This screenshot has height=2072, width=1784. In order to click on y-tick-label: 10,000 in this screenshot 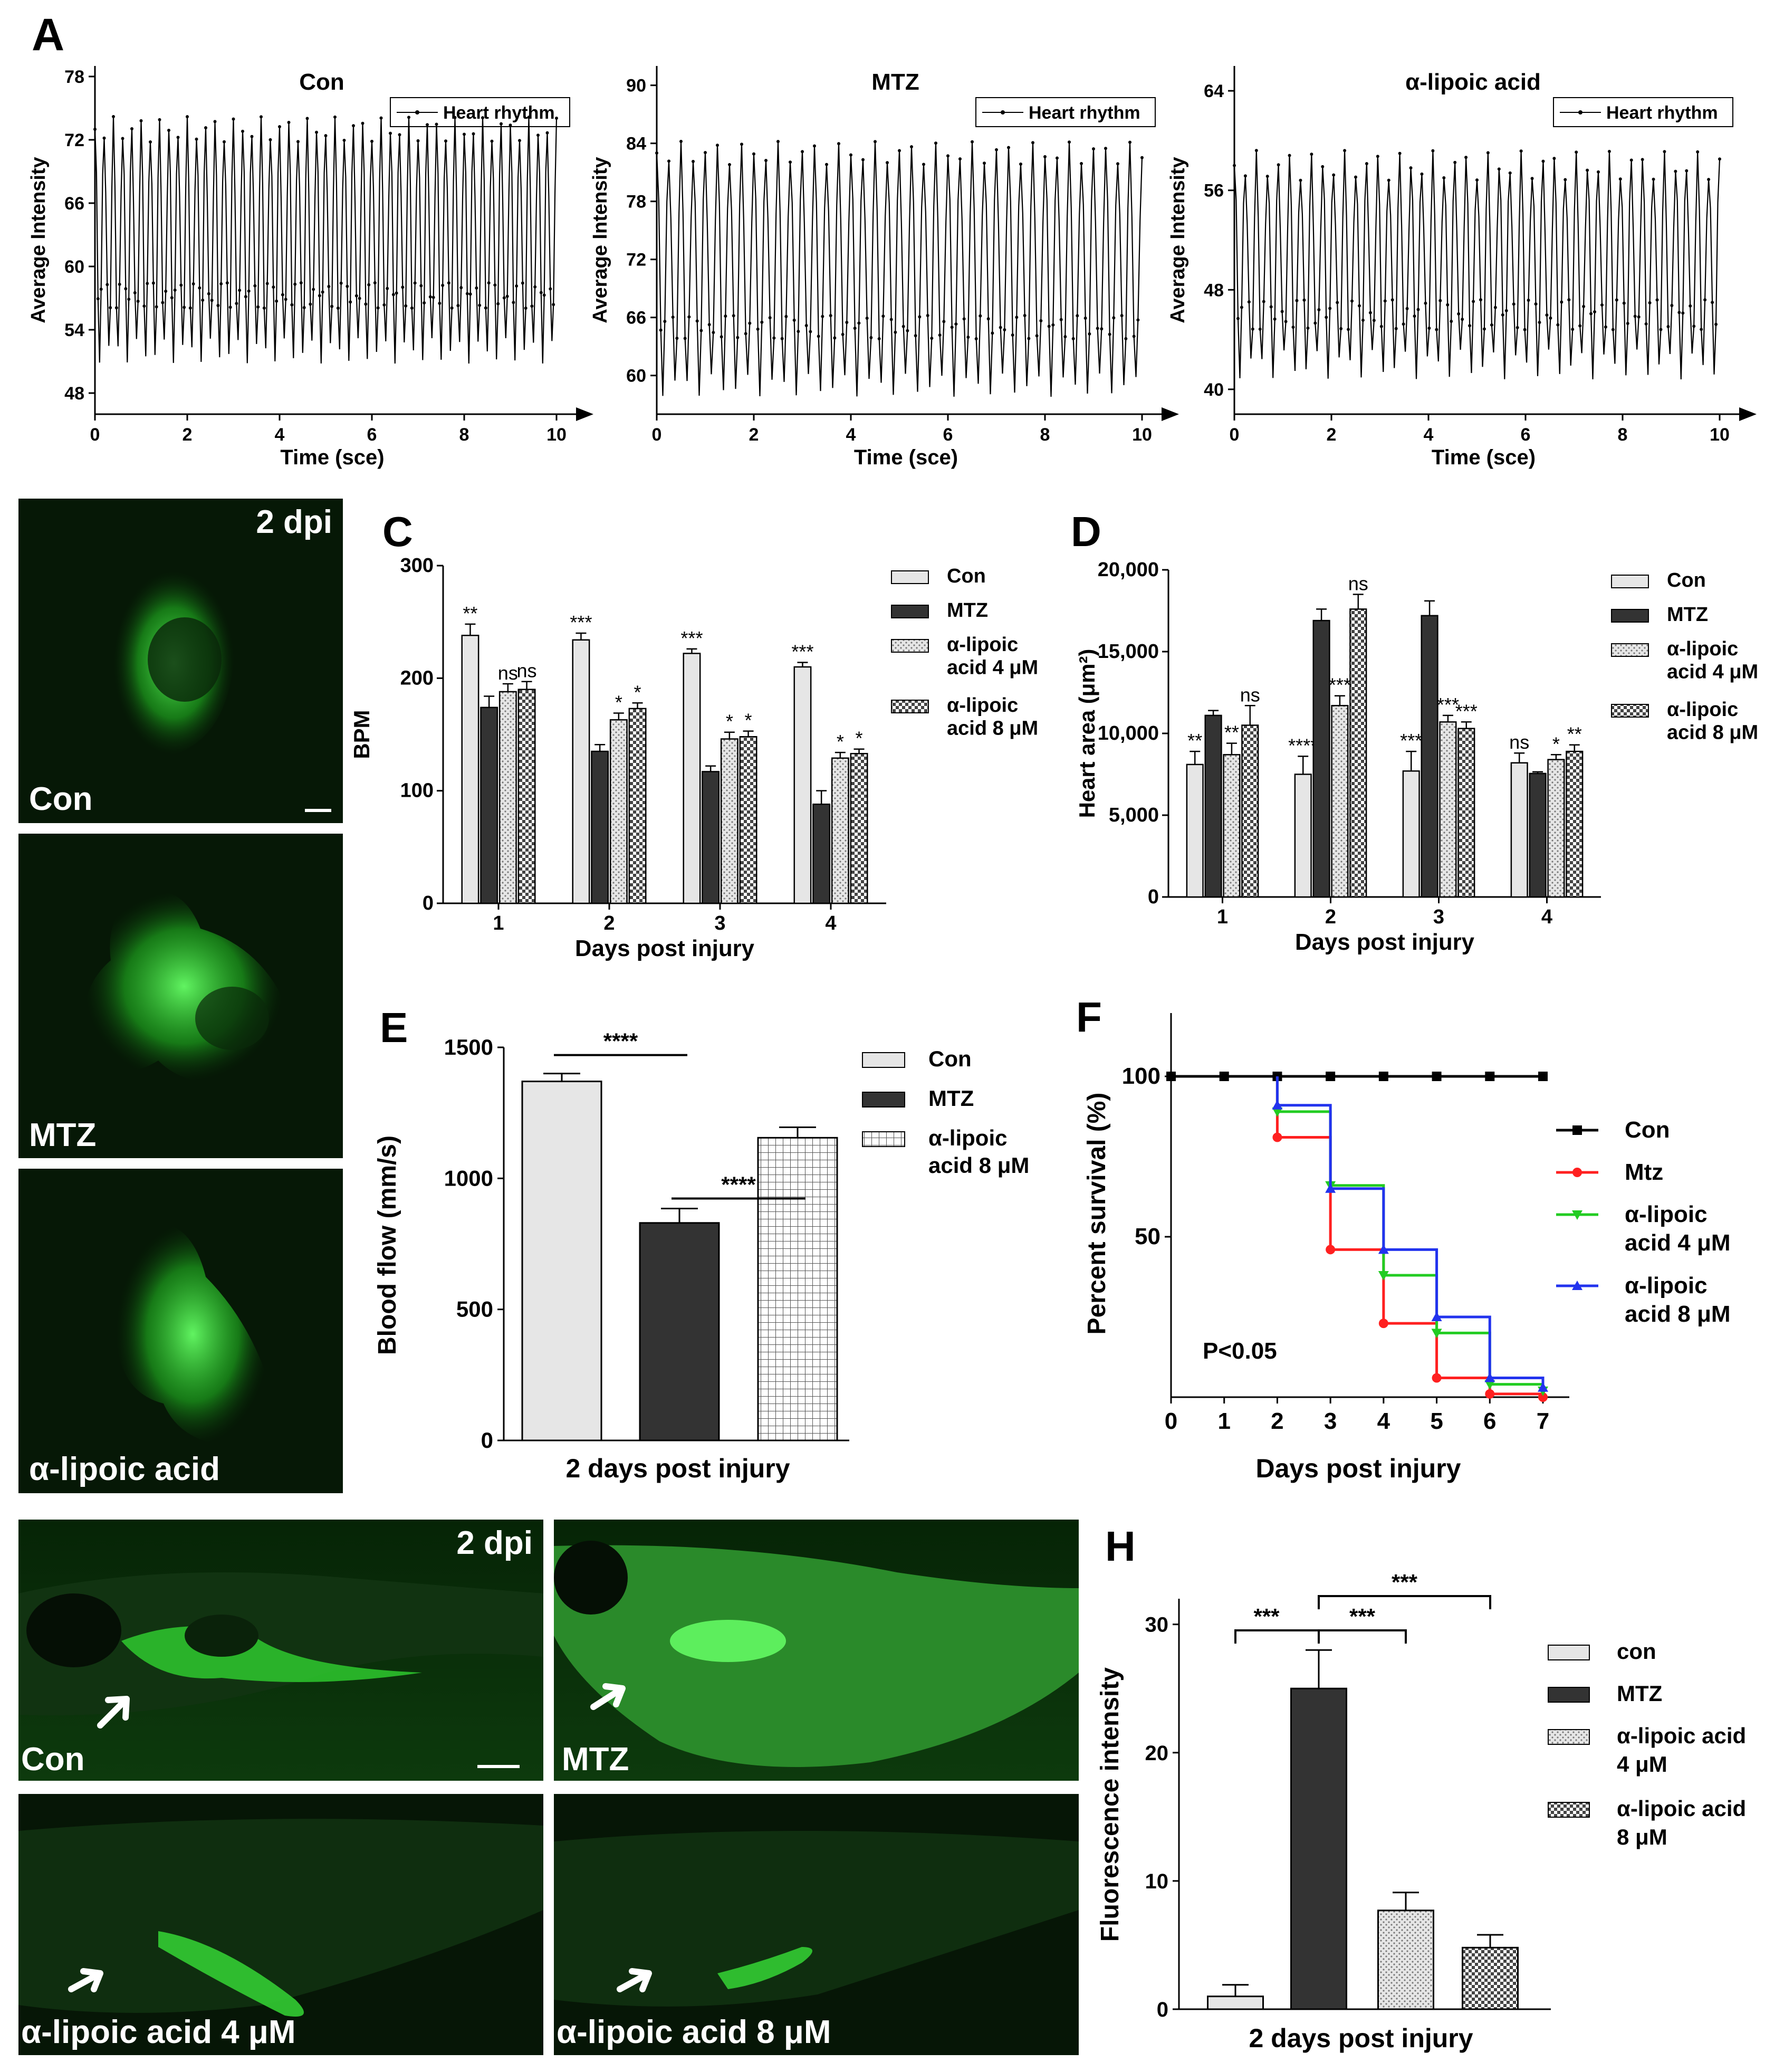, I will do `click(1128, 733)`.